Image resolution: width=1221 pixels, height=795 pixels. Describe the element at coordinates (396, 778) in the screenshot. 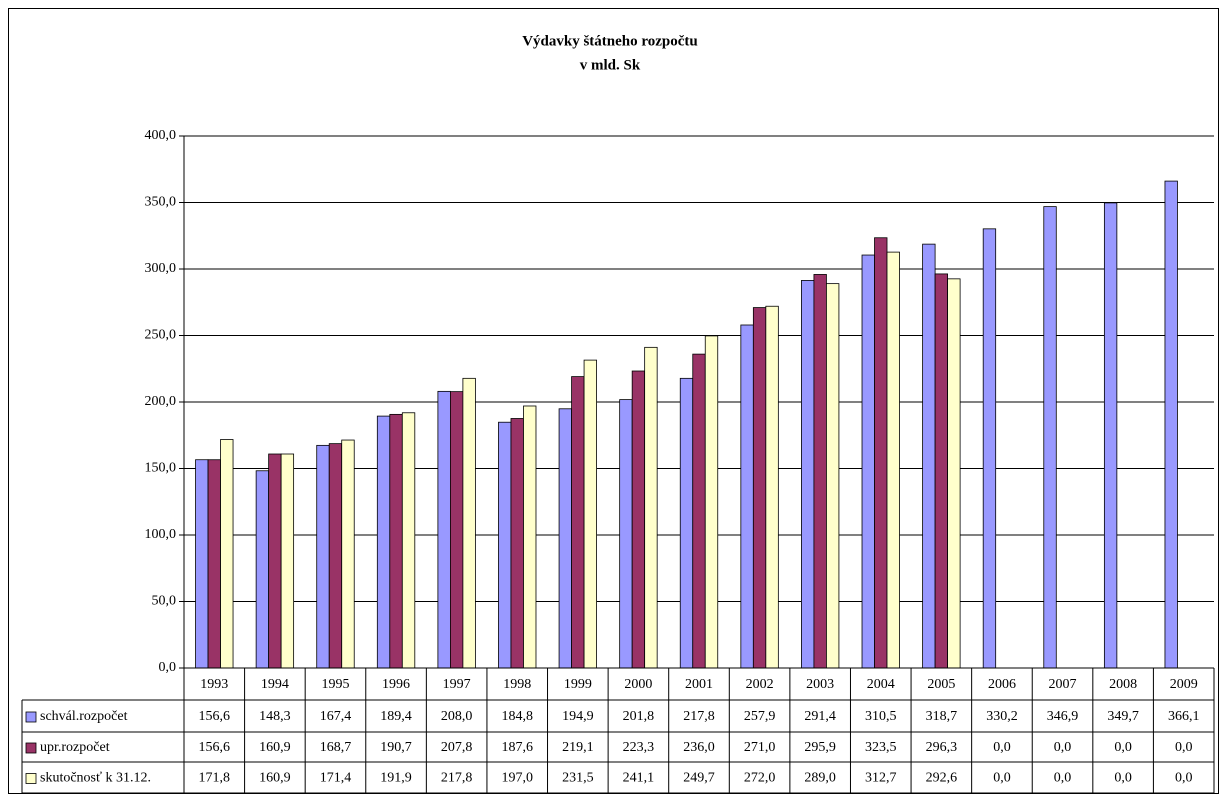

I see `table-value: 191,9` at that location.